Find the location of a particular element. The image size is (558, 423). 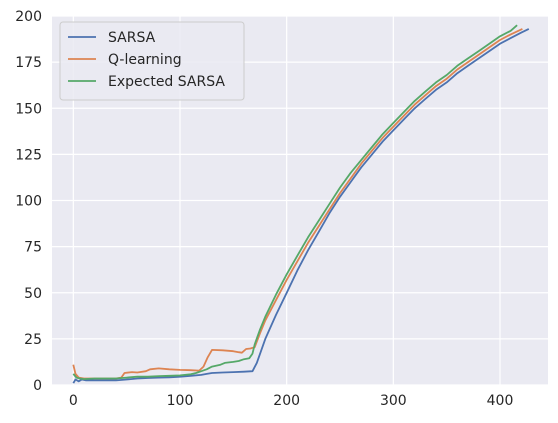

y-axis-ticks: 0 25 50 75 100 125 150 175 200 is located at coordinates (28, 201).